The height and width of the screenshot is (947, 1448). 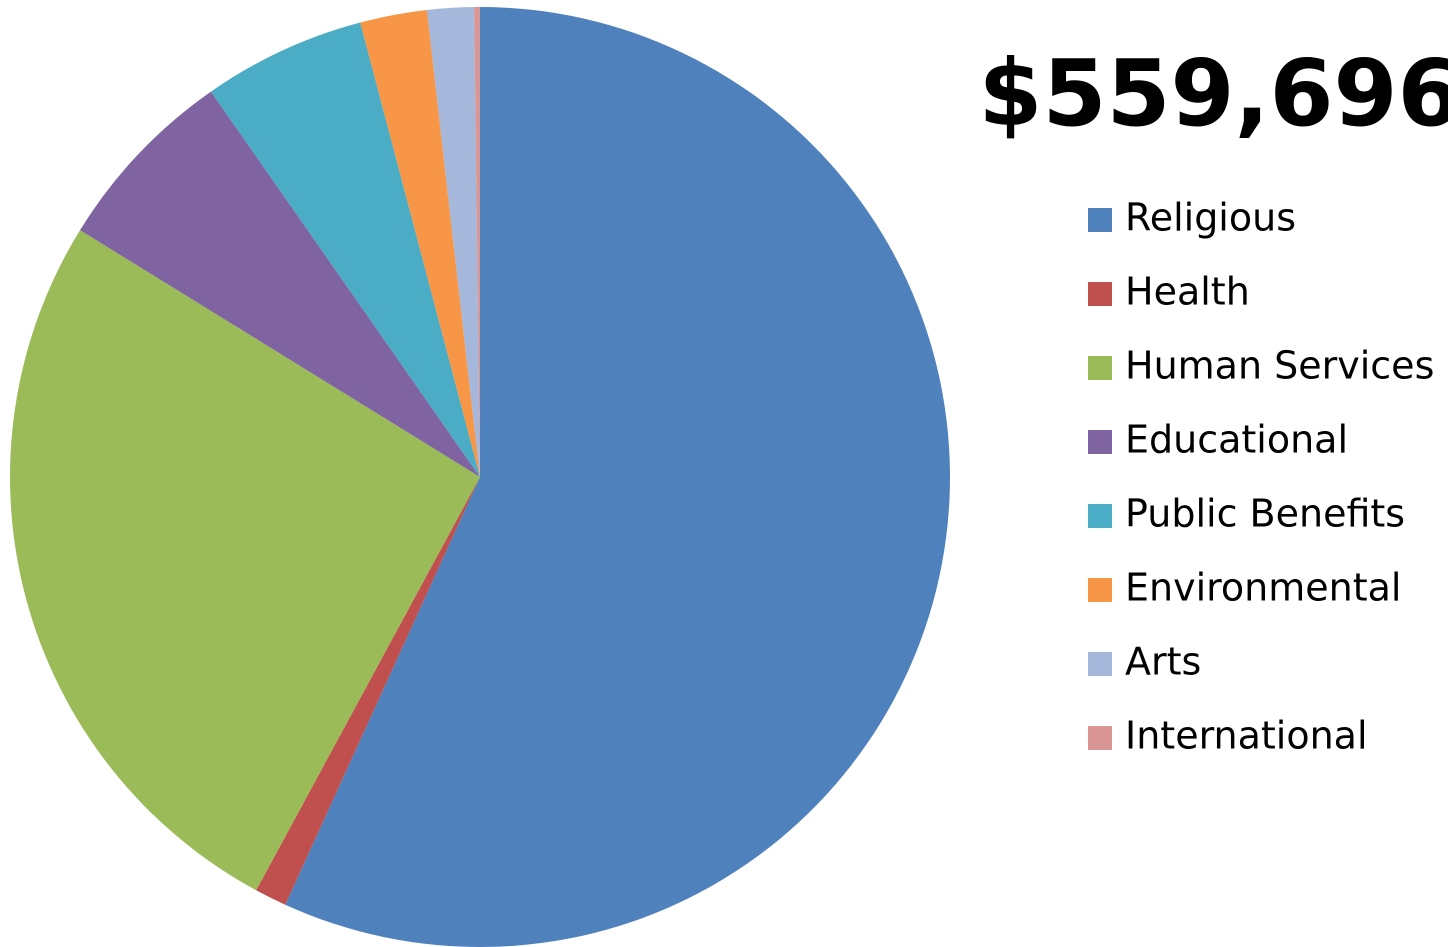 What do you see at coordinates (1279, 366) in the screenshot?
I see `legend-label: Human Services` at bounding box center [1279, 366].